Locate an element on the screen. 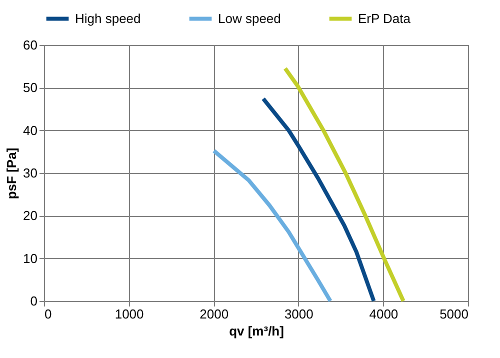 The image size is (500, 358). y-tick-label: 60 is located at coordinates (30, 45).